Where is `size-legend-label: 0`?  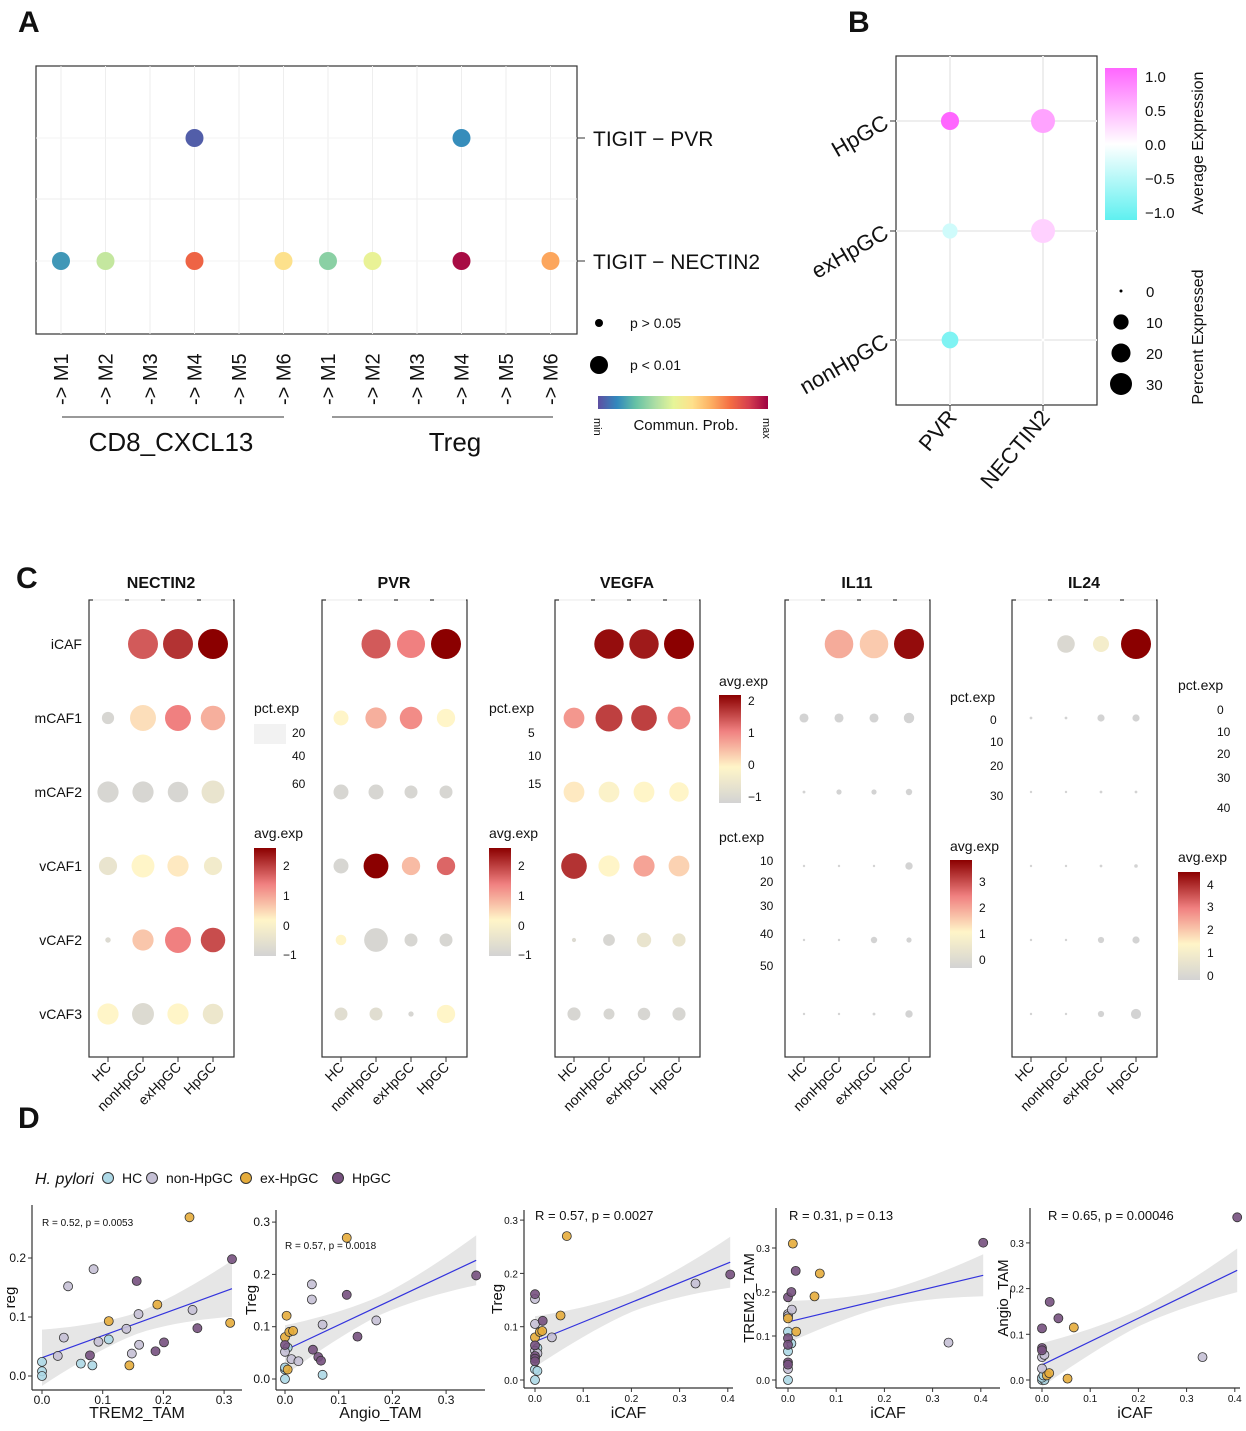
size-legend-label: 0 is located at coordinates (1150, 292).